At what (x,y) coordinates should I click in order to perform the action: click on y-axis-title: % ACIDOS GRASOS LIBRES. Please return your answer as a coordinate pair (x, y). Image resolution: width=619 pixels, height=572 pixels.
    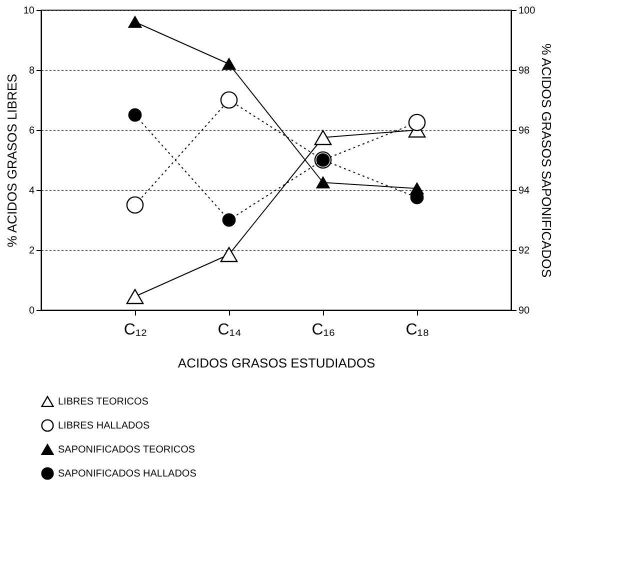
    Looking at the image, I should click on (12, 160).